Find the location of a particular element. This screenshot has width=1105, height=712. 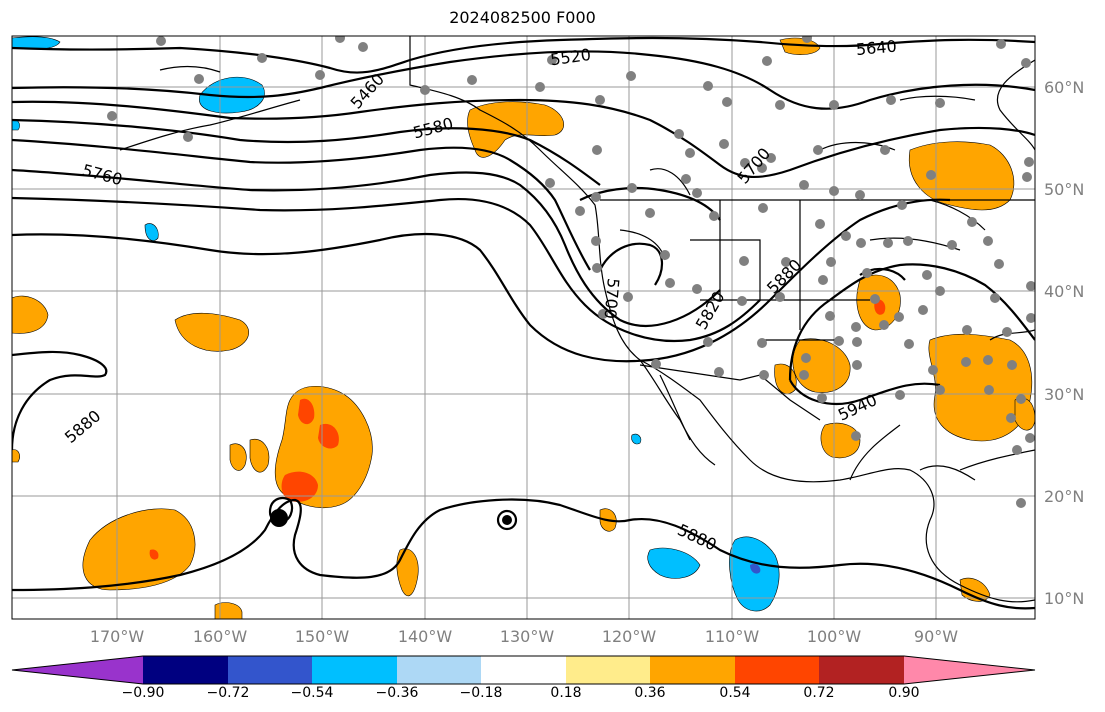

lon-label: 140°W is located at coordinates (425, 636).